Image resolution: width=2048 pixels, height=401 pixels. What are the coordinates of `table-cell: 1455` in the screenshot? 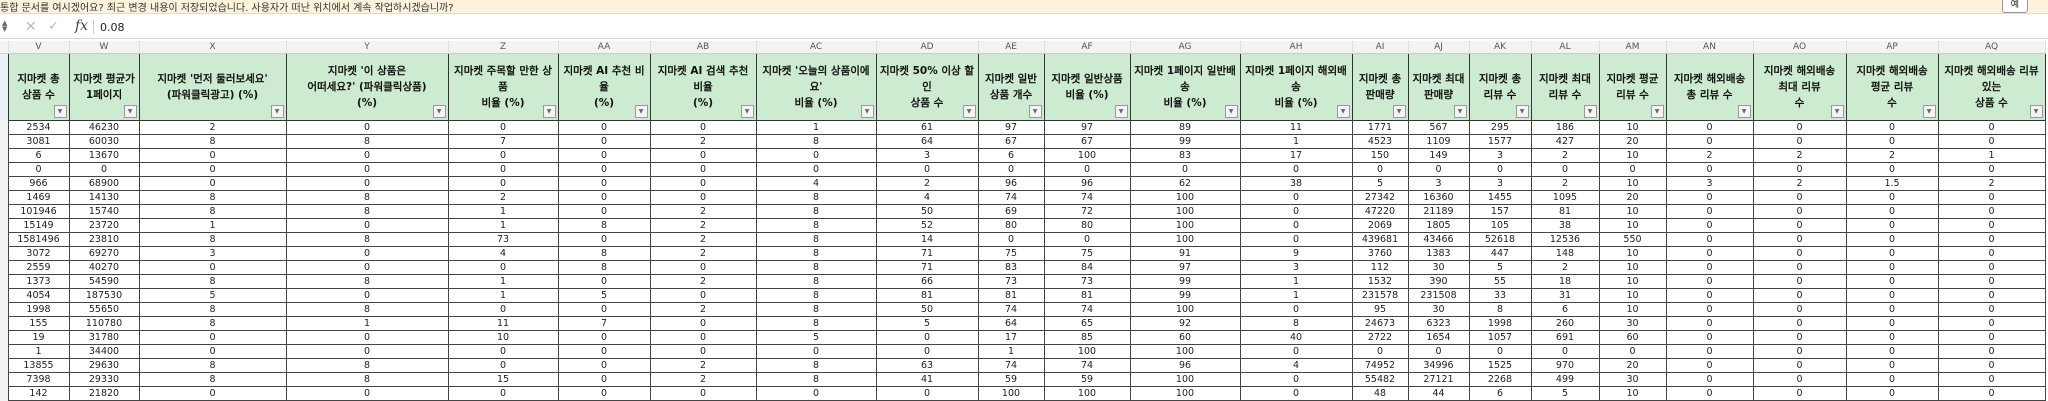 It's located at (1500, 197).